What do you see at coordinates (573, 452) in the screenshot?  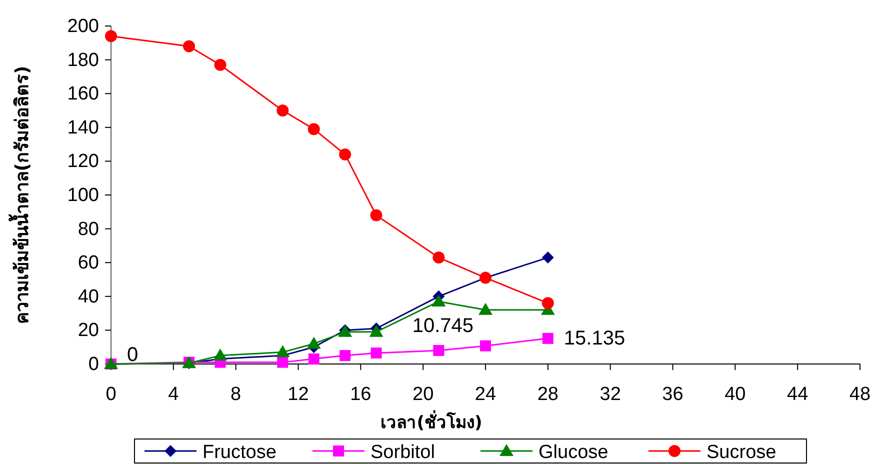 I see `legend-label: Glucose` at bounding box center [573, 452].